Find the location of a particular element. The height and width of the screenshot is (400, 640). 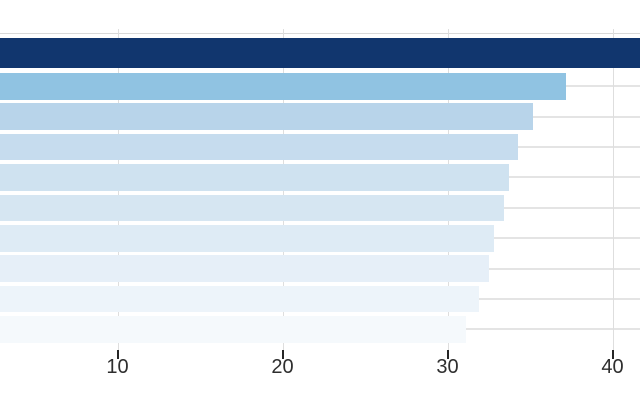

x-axis-tick-label: 10 is located at coordinates (117, 367).